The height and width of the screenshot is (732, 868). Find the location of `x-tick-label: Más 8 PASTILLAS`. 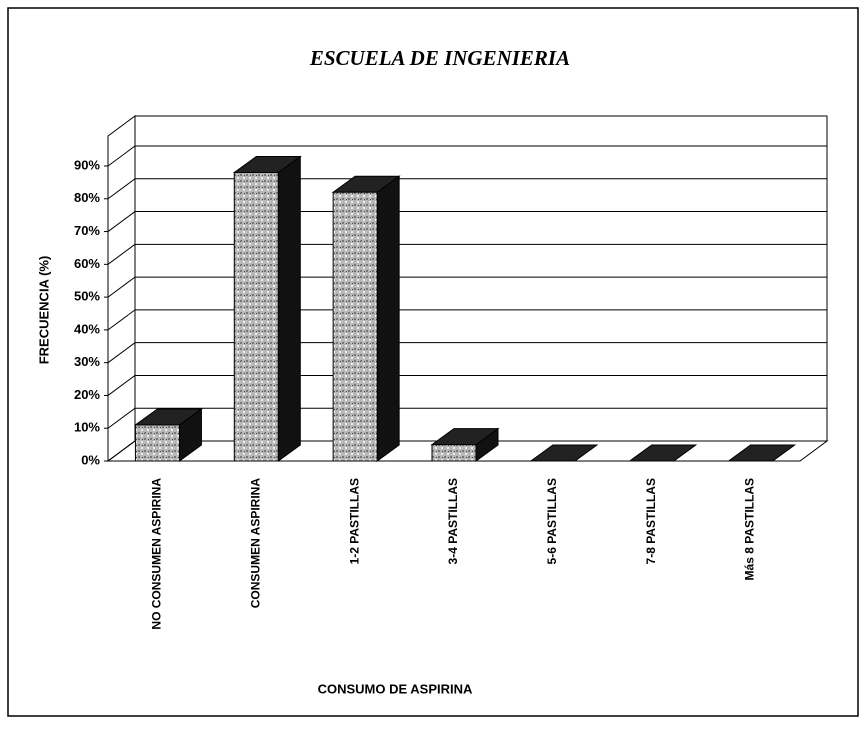

x-tick-label: Más 8 PASTILLAS is located at coordinates (750, 529).